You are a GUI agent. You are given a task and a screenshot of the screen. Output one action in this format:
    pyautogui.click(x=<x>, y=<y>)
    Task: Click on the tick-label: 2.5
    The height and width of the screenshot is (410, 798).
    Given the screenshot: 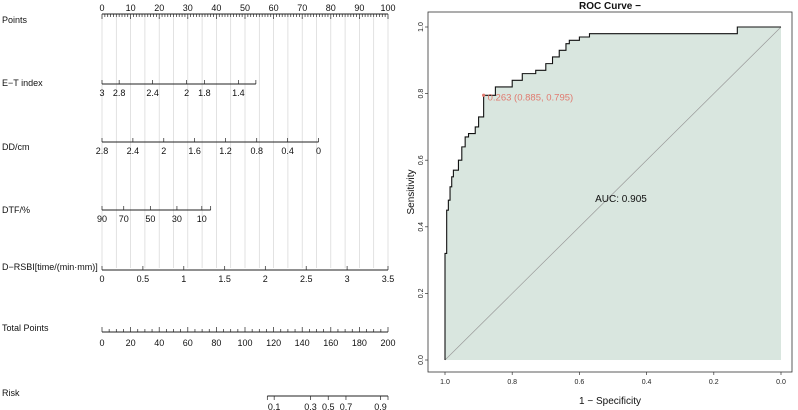 What is the action you would take?
    pyautogui.click(x=306, y=279)
    